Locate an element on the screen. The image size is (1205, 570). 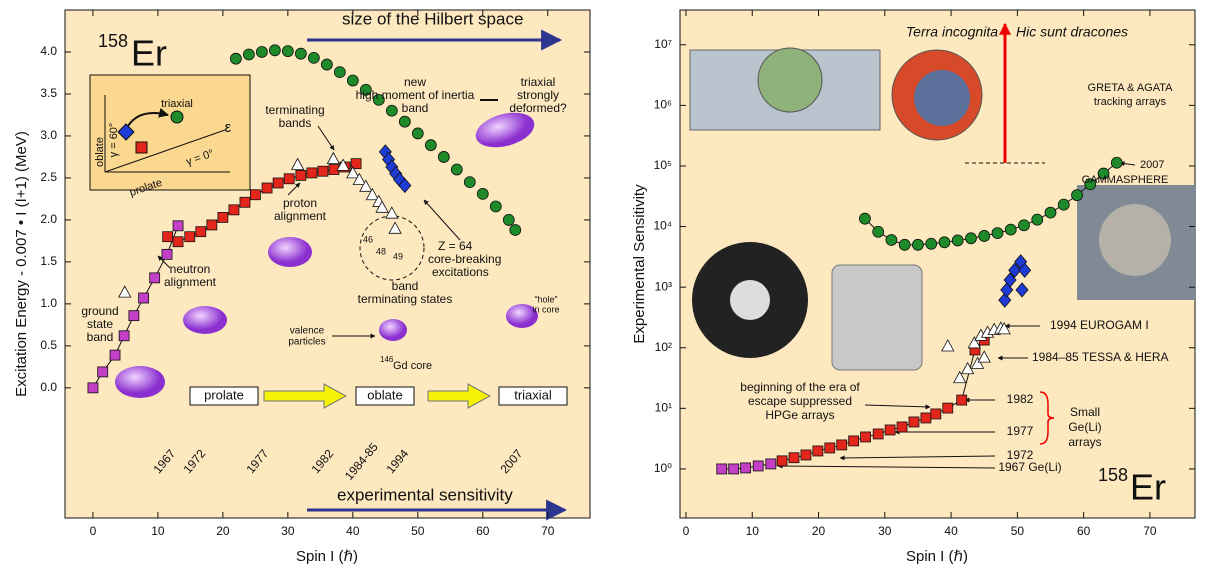
x-tick-label: 60 is located at coordinates (1084, 531).